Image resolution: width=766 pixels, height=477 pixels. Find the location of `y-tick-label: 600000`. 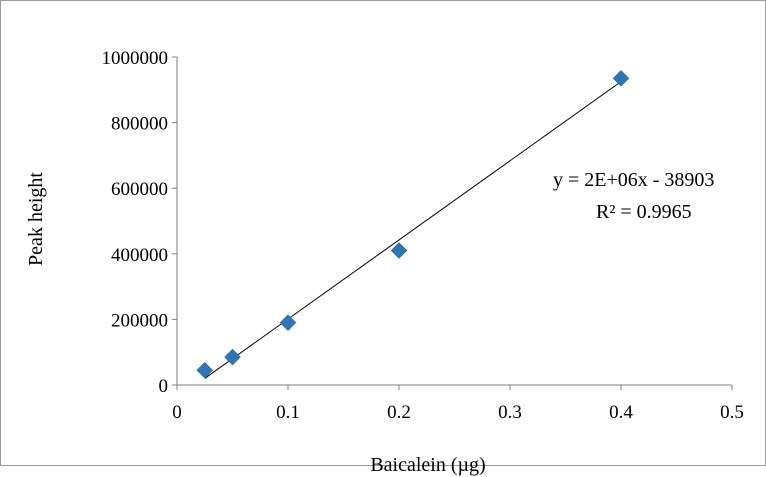

y-tick-label: 600000 is located at coordinates (139, 189).